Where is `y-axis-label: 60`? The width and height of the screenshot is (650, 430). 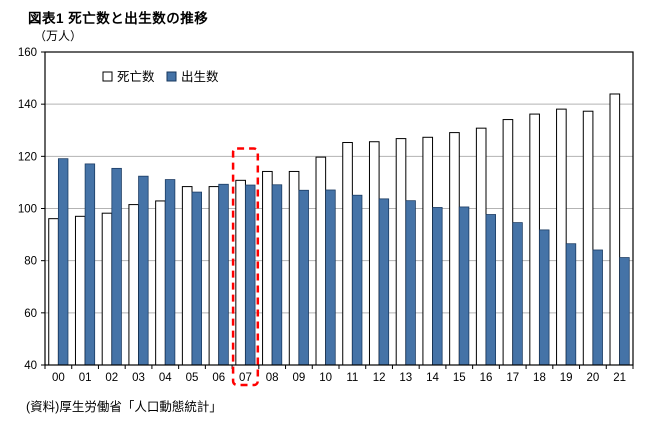
y-axis-label: 60 is located at coordinates (30, 314).